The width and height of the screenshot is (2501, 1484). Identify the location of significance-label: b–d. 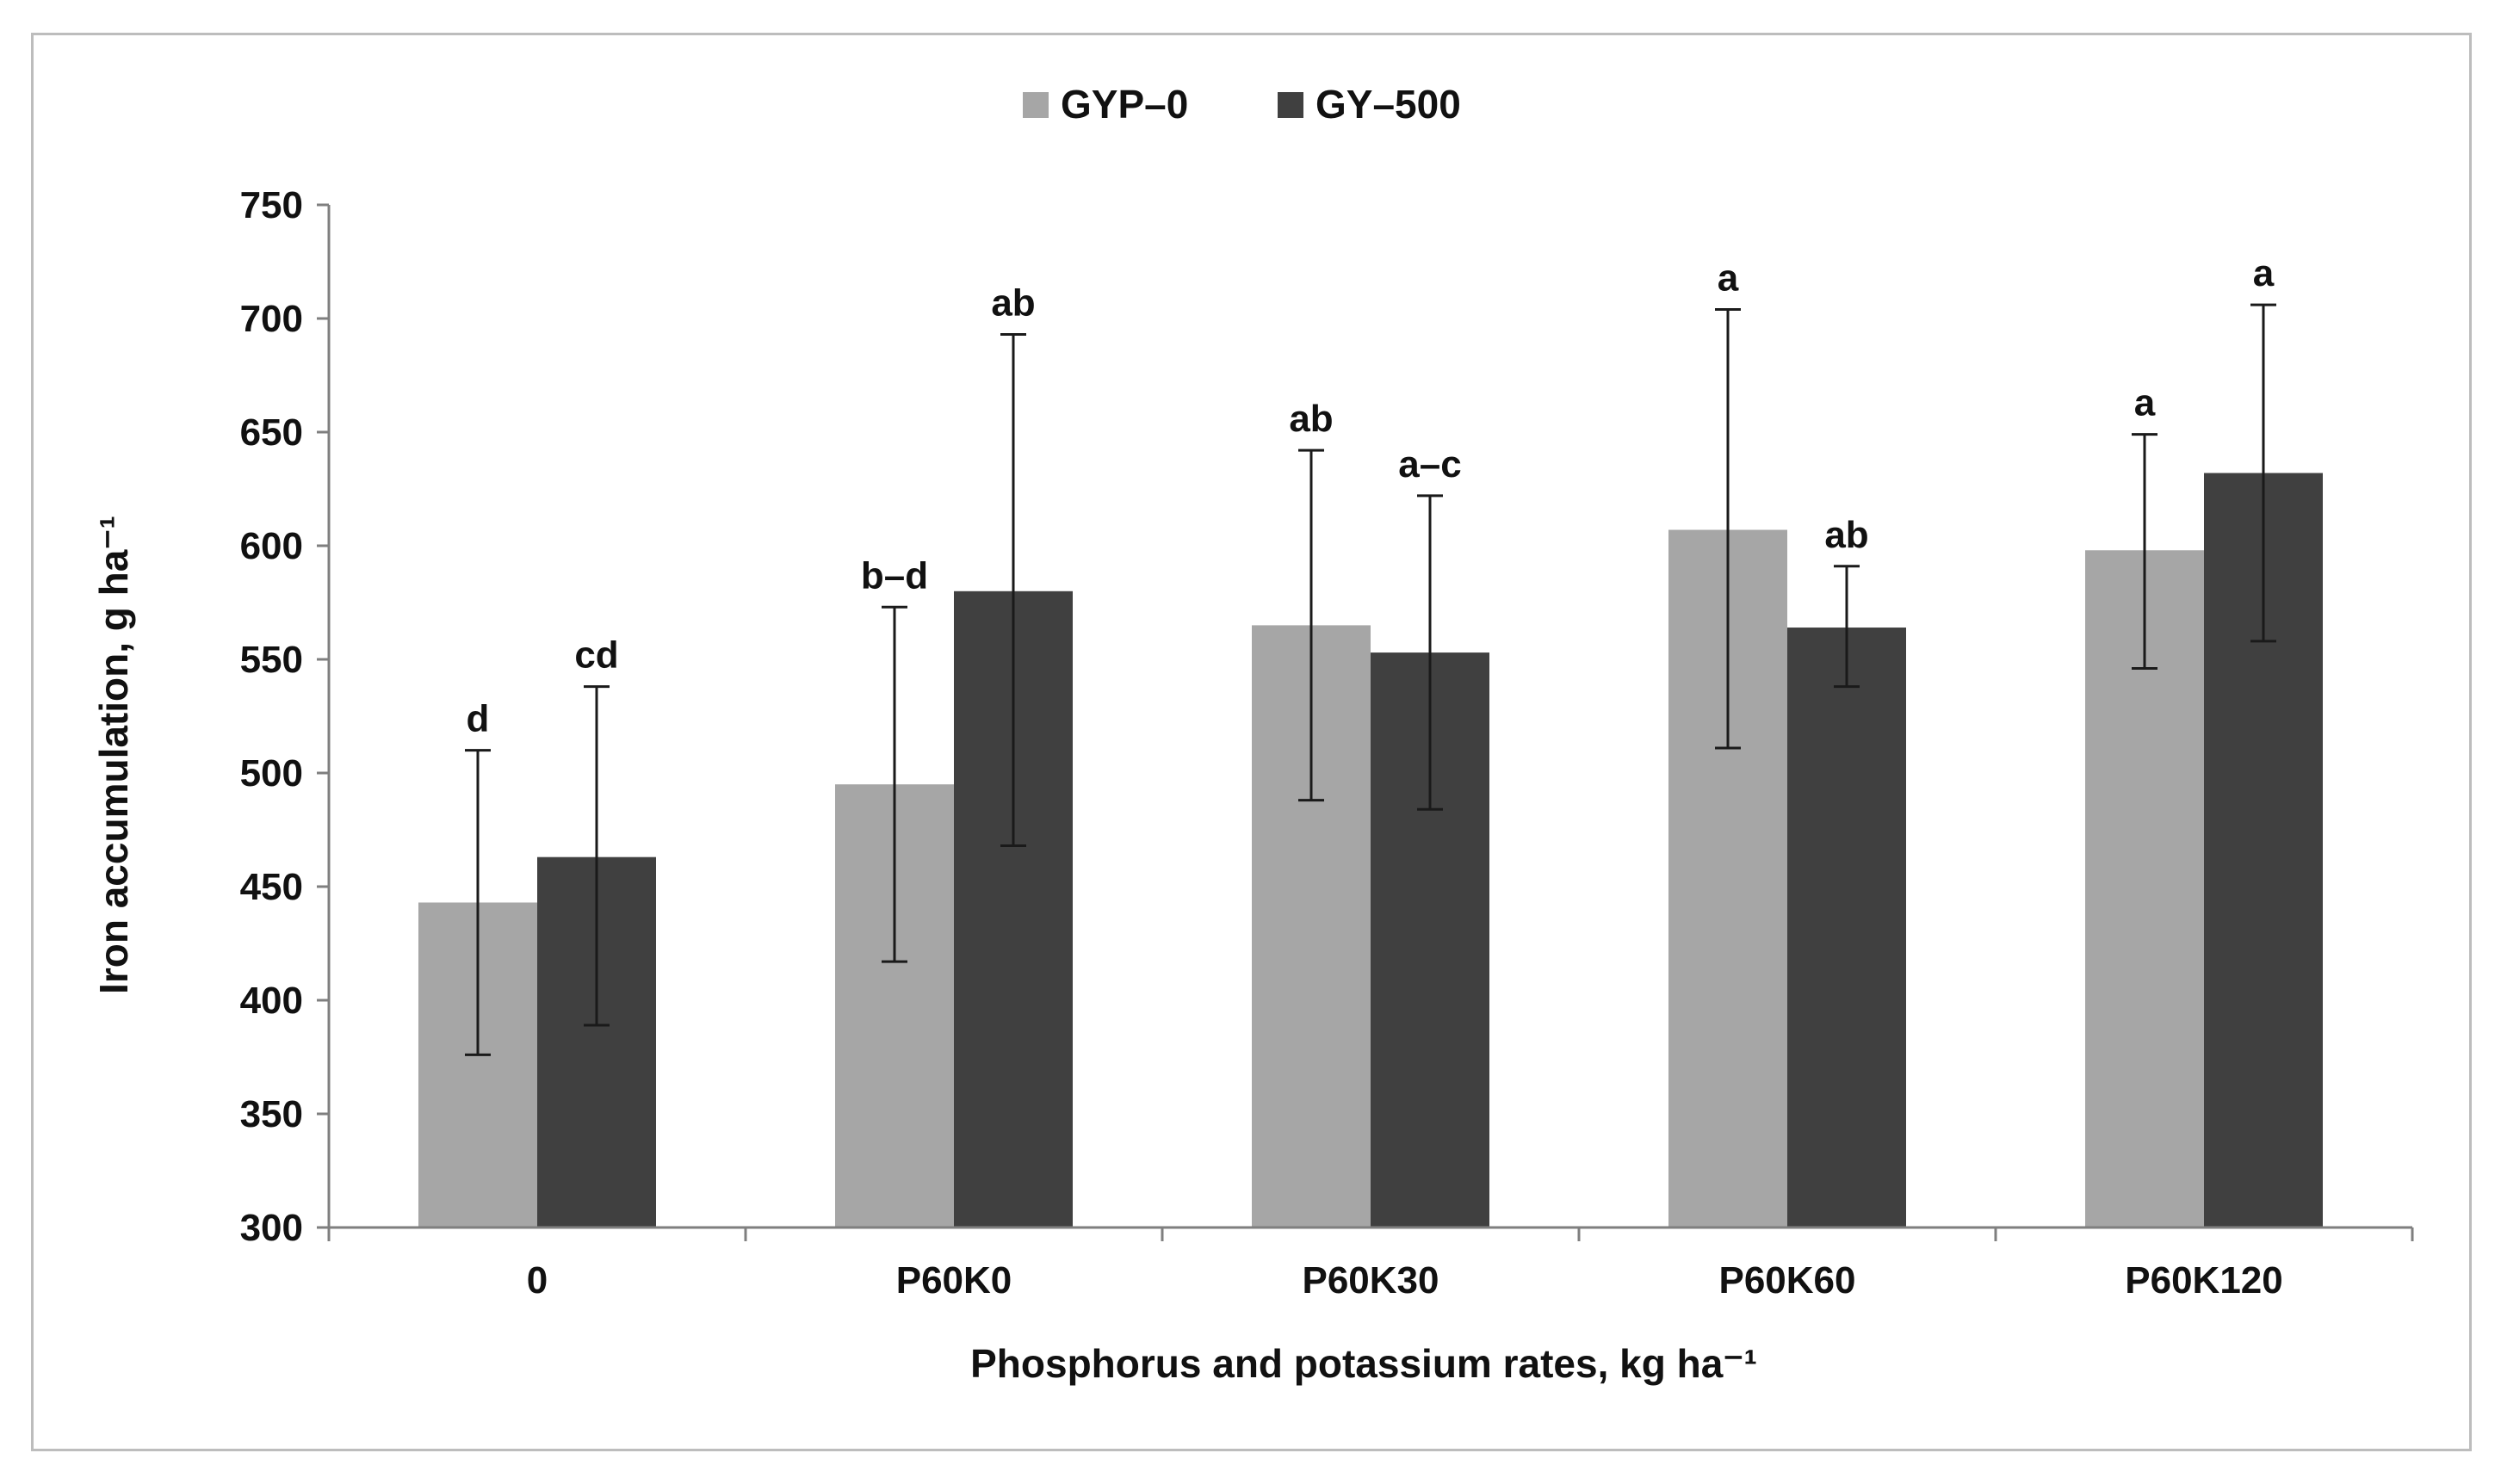
(894, 575).